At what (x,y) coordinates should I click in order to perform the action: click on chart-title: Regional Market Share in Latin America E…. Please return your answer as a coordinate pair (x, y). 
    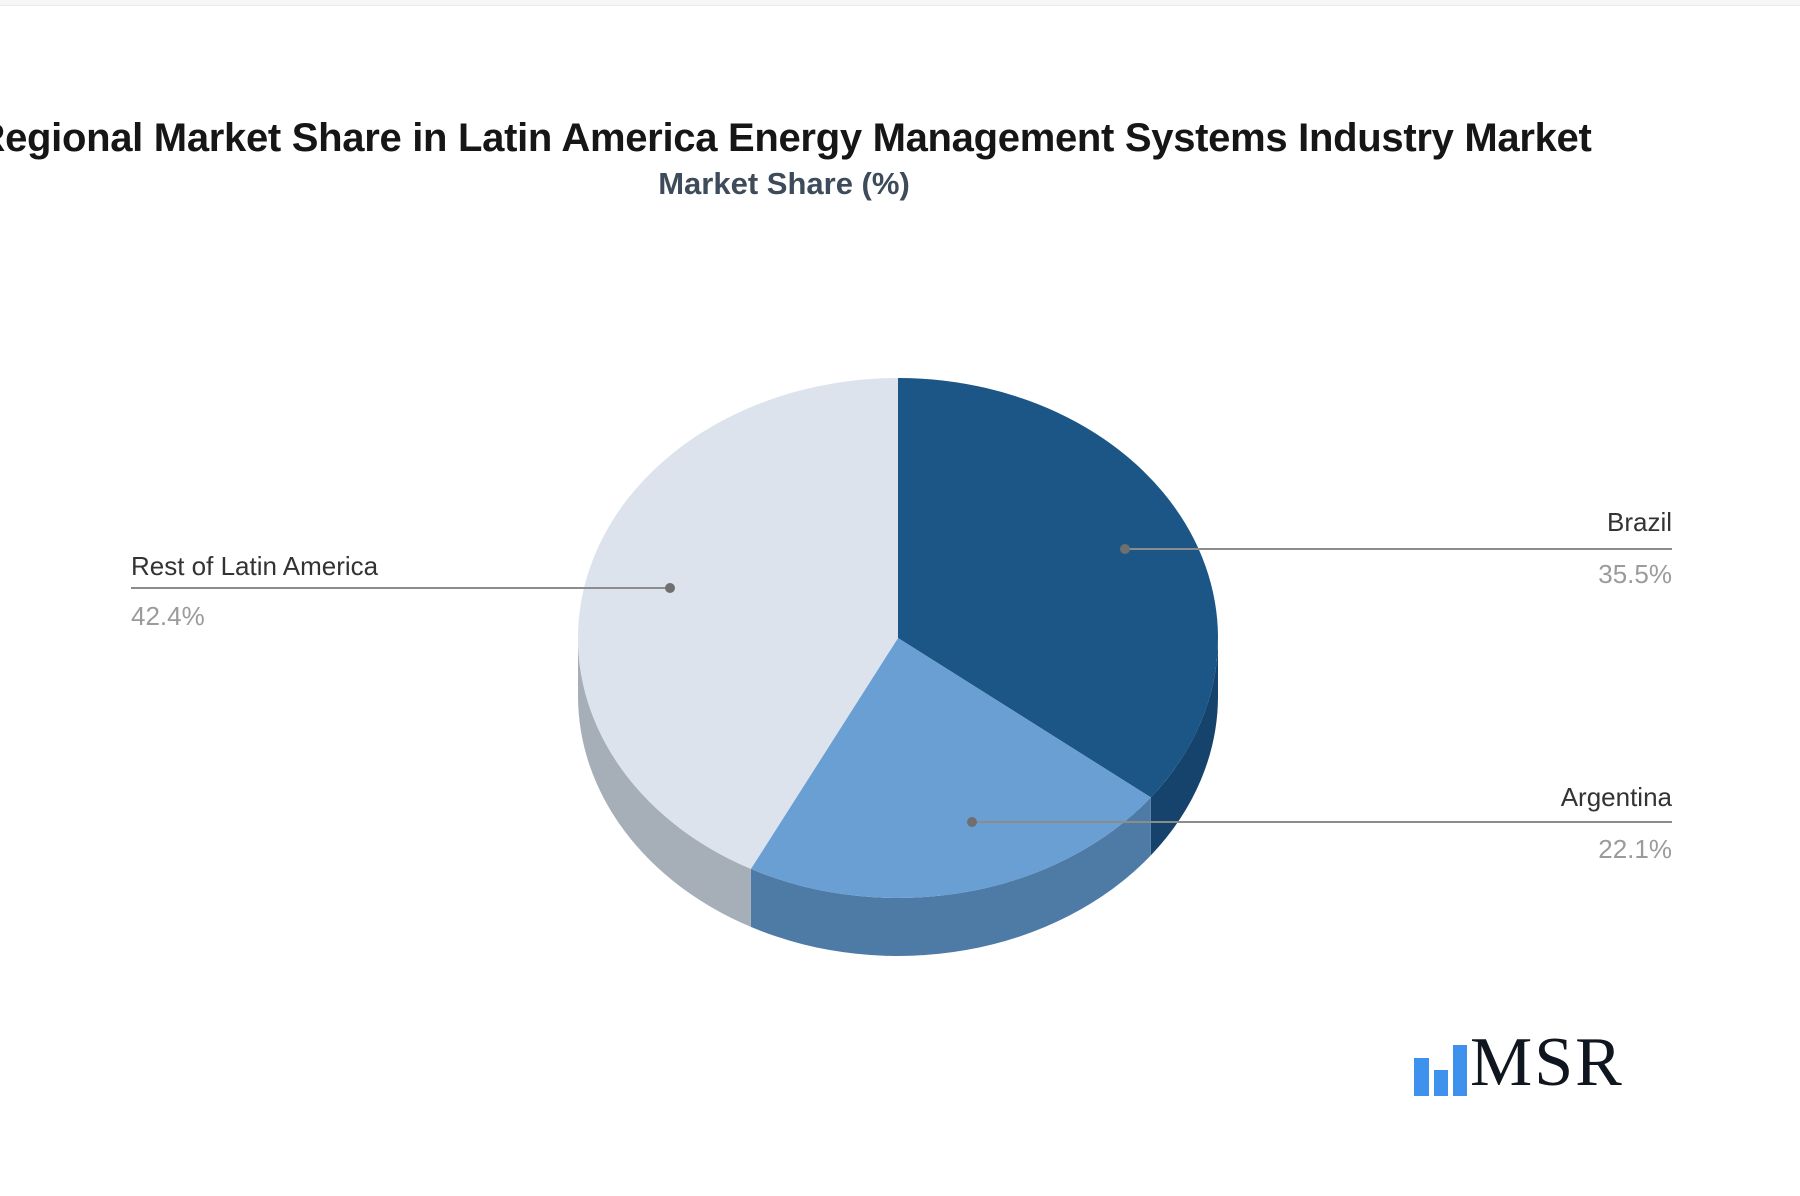
    Looking at the image, I should click on (796, 138).